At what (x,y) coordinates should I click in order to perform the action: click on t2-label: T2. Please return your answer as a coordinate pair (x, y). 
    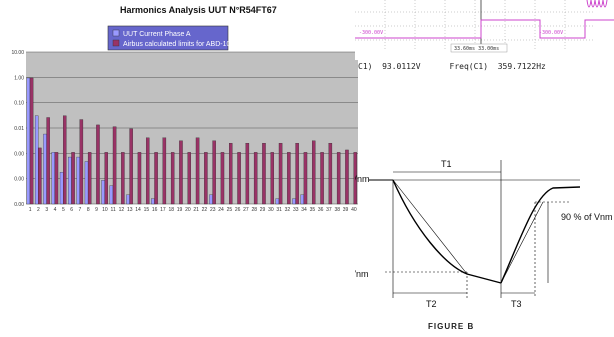
    Looking at the image, I should click on (431, 304).